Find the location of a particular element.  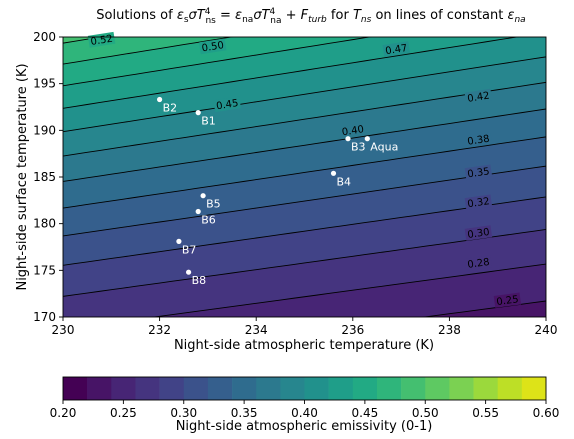

point-label: B2 is located at coordinates (170, 108).